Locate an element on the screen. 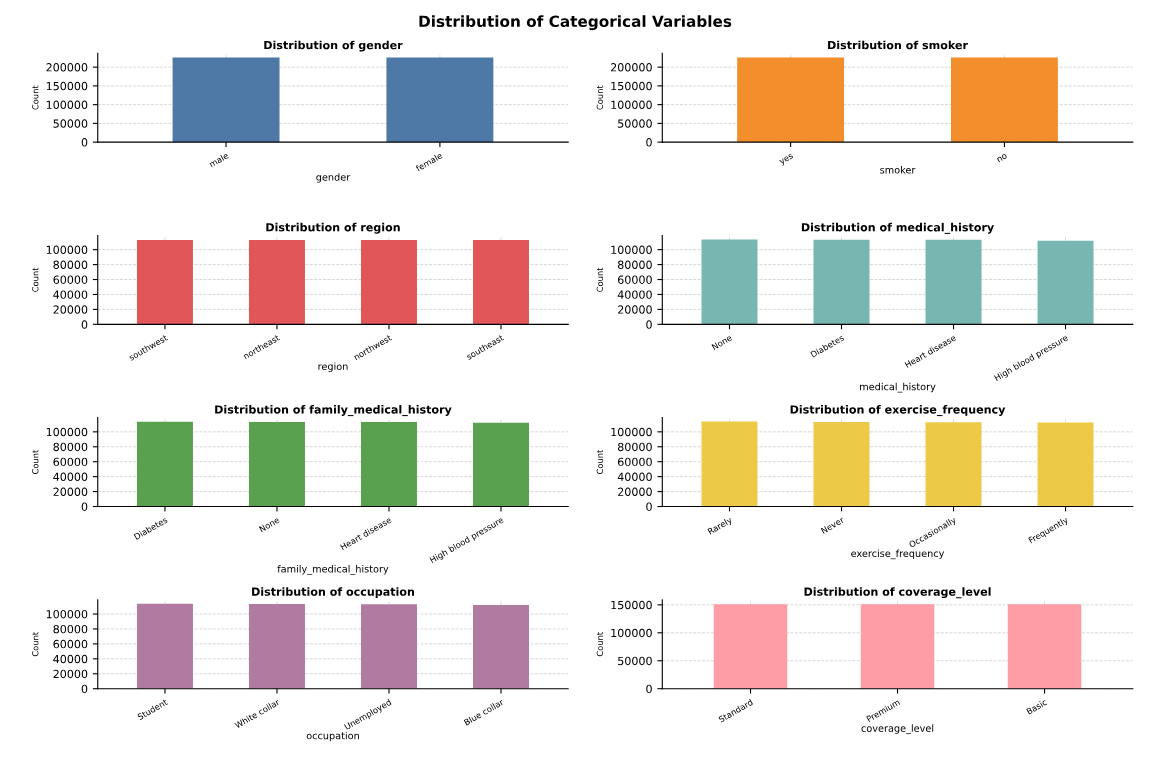 The width and height of the screenshot is (1150, 761). chart-title: Distribution of exercise_frequency is located at coordinates (898, 411).